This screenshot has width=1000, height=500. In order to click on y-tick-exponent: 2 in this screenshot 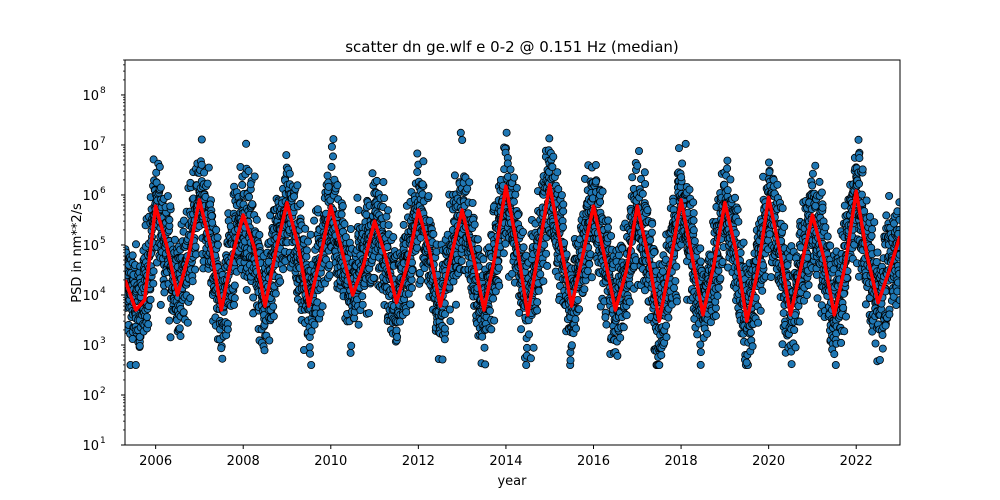, I will do `click(103, 391)`.